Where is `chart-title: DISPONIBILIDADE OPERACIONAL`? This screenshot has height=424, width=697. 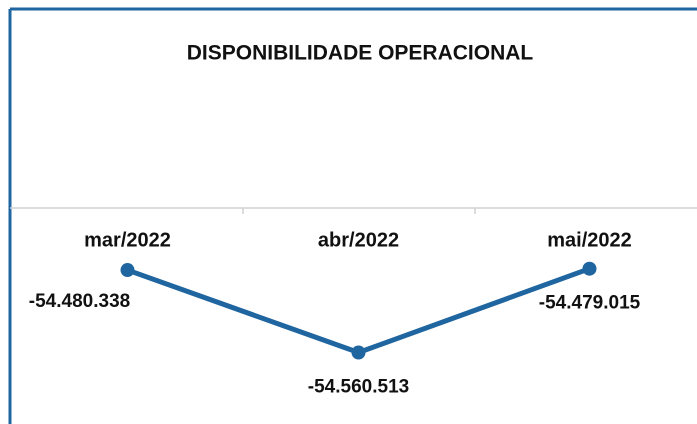
chart-title: DISPONIBILIDADE OPERACIONAL is located at coordinates (360, 53).